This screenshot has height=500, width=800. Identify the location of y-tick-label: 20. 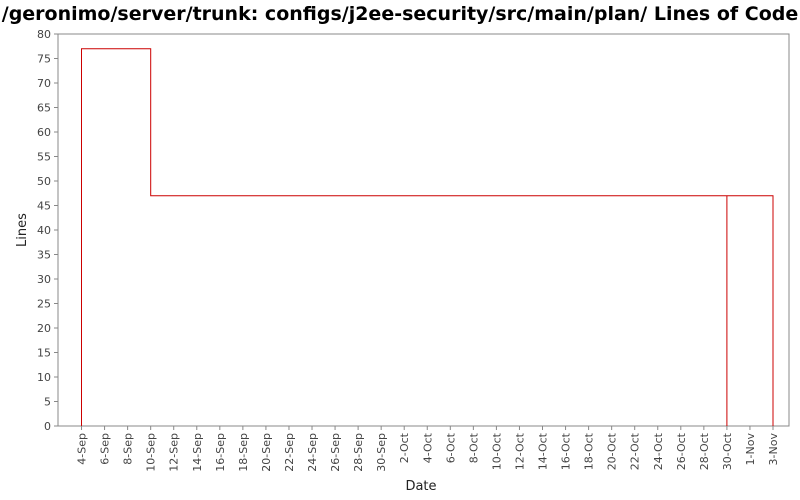
(44, 328).